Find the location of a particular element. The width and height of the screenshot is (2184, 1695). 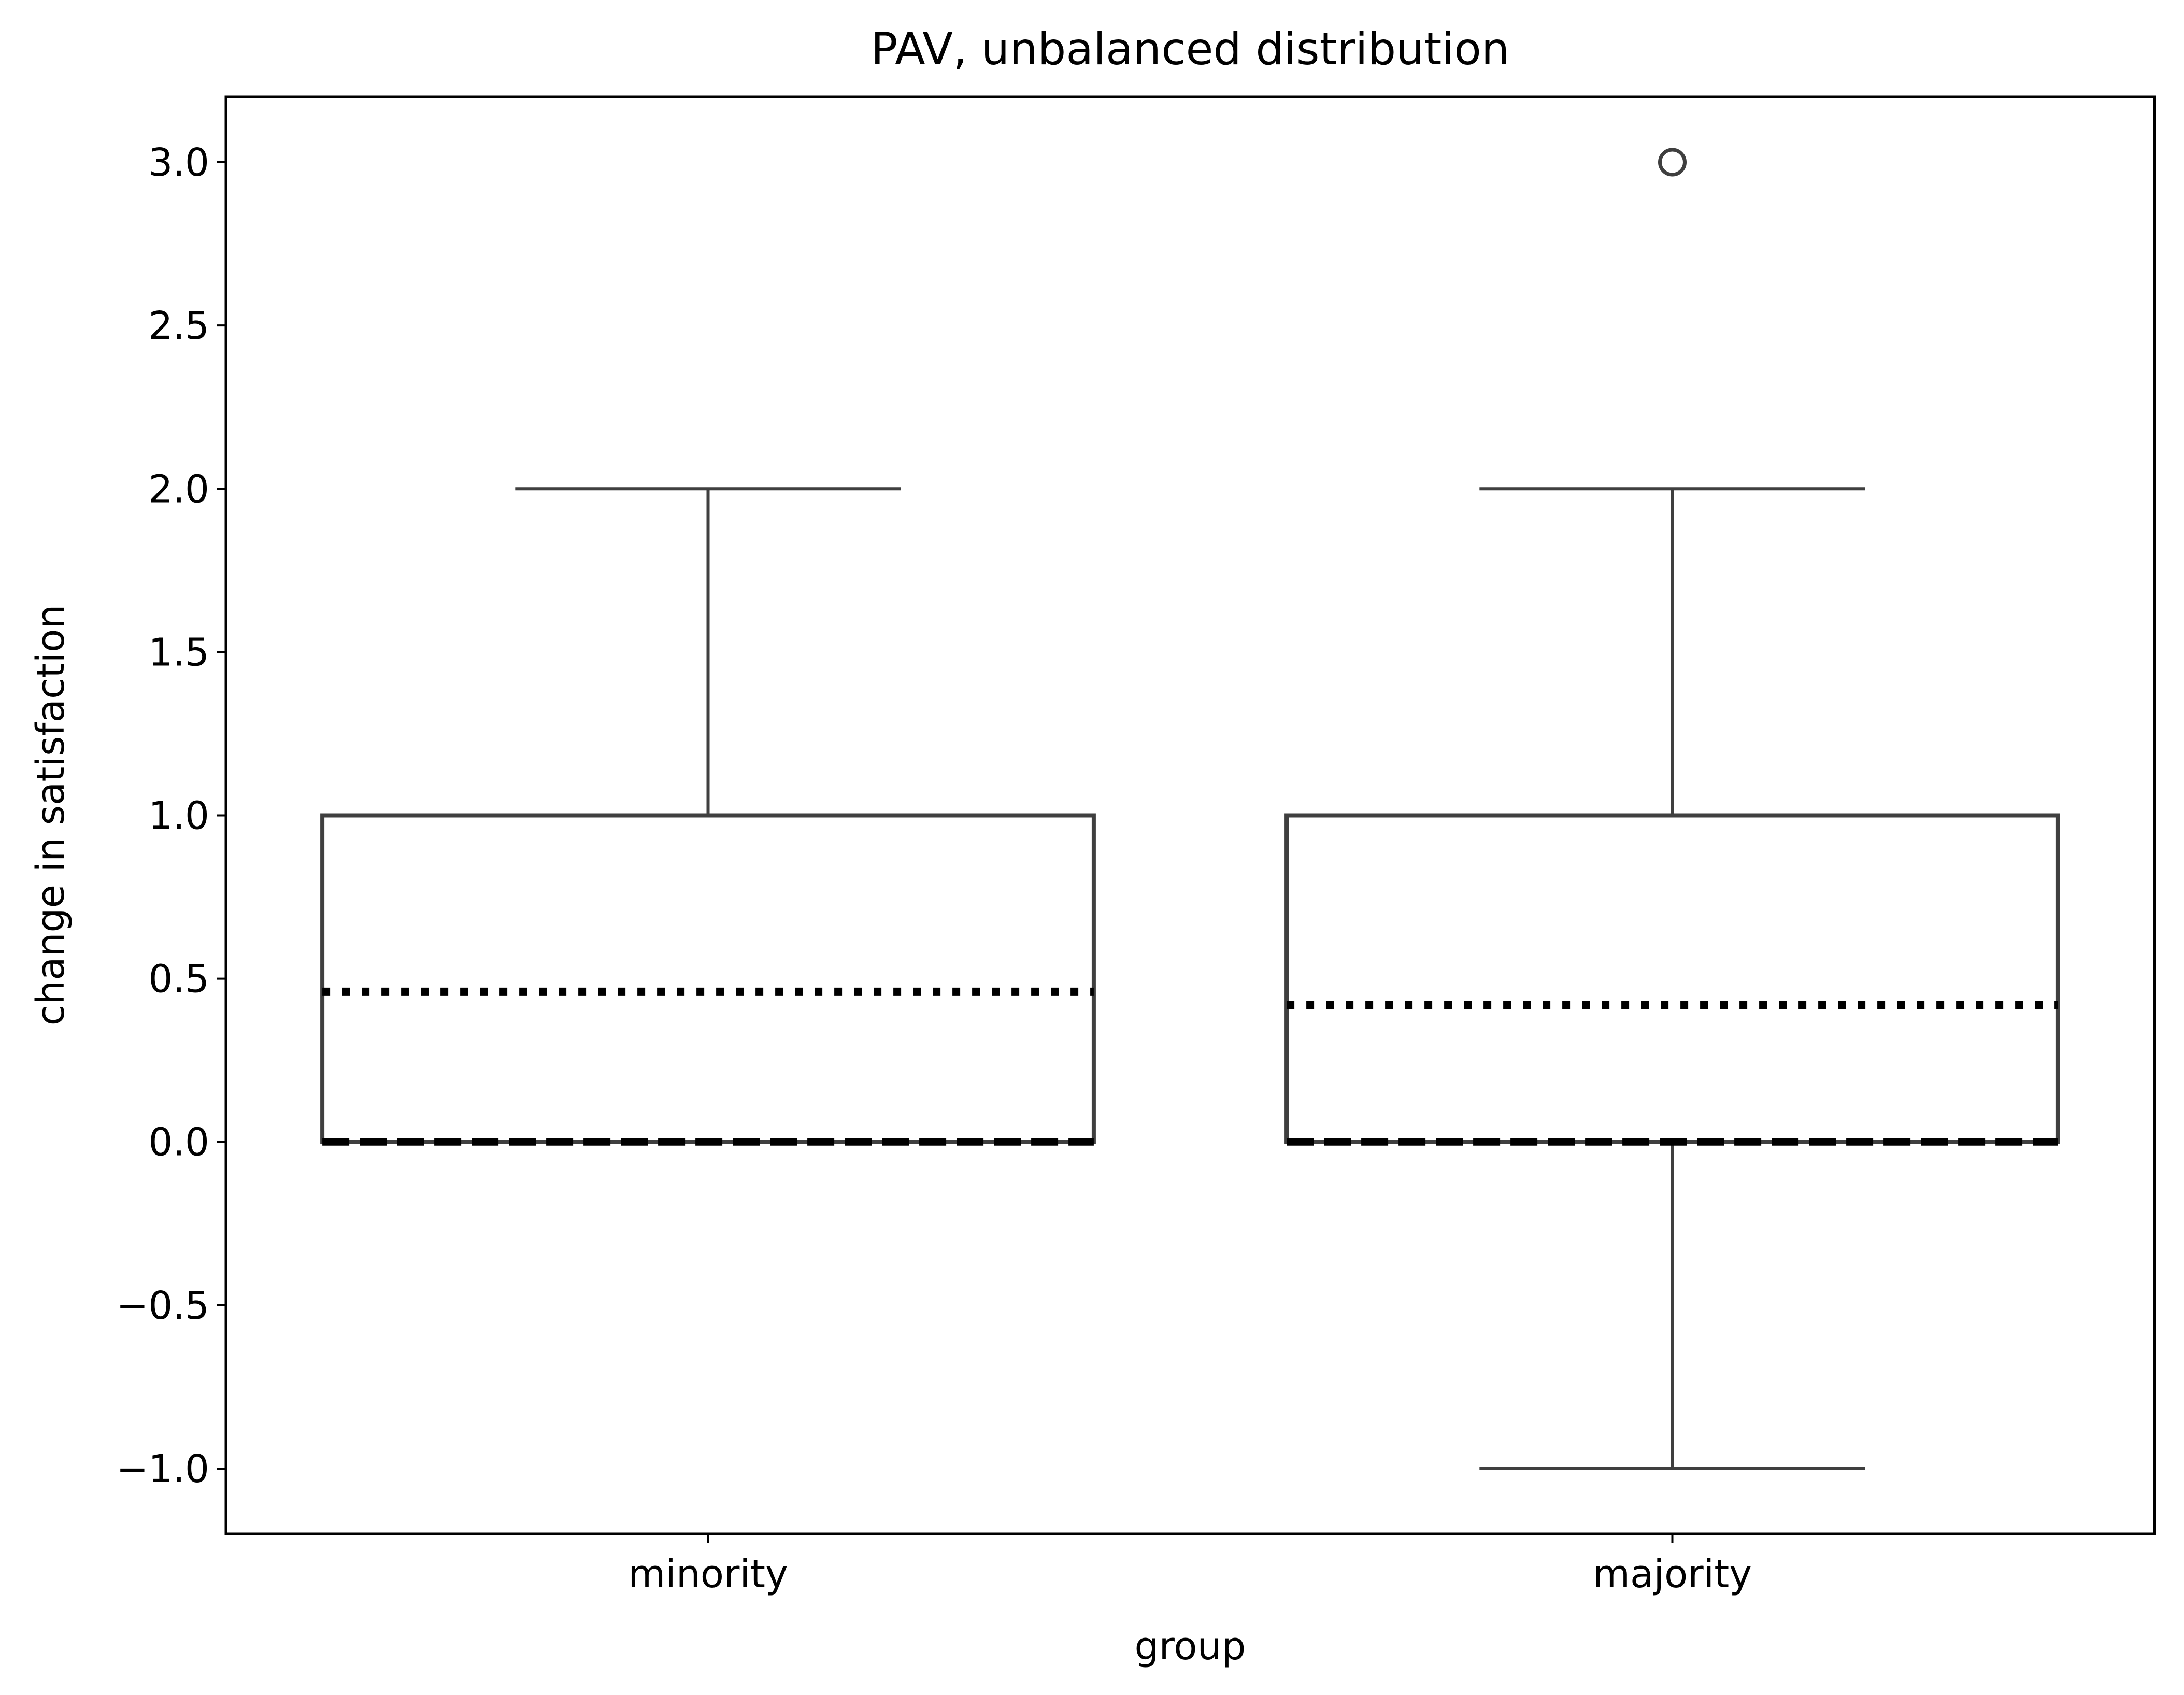

y-tick-label: 0.5 is located at coordinates (178, 980).